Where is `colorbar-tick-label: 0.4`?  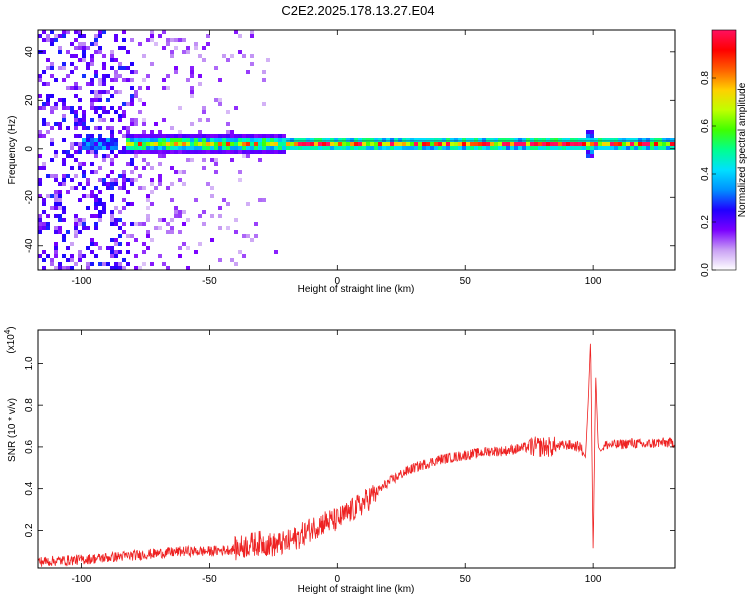
colorbar-tick-label: 0.4 is located at coordinates (705, 174).